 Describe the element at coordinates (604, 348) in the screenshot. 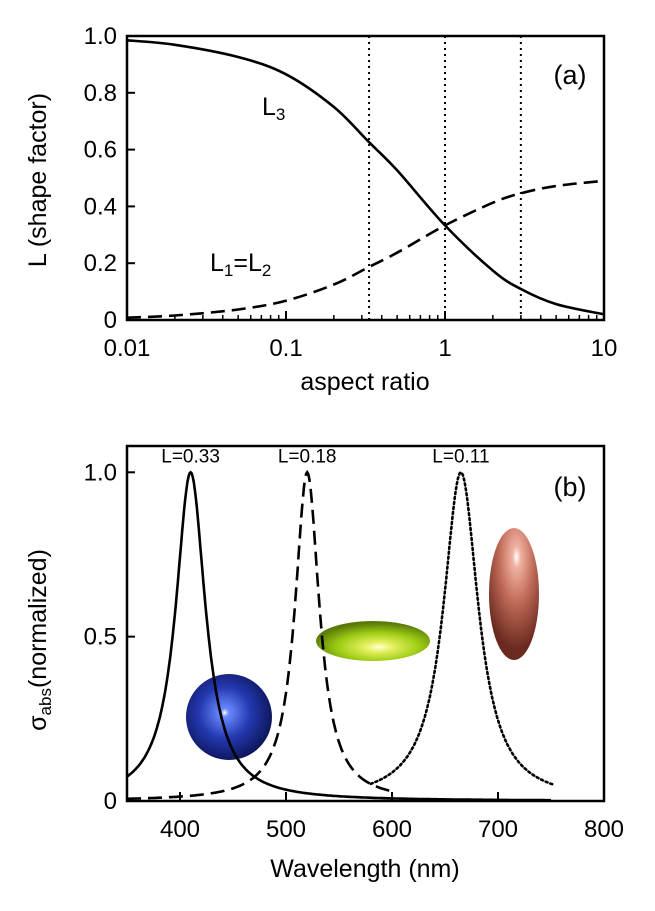

I see `panel-a-x-tick-label: 10` at that location.